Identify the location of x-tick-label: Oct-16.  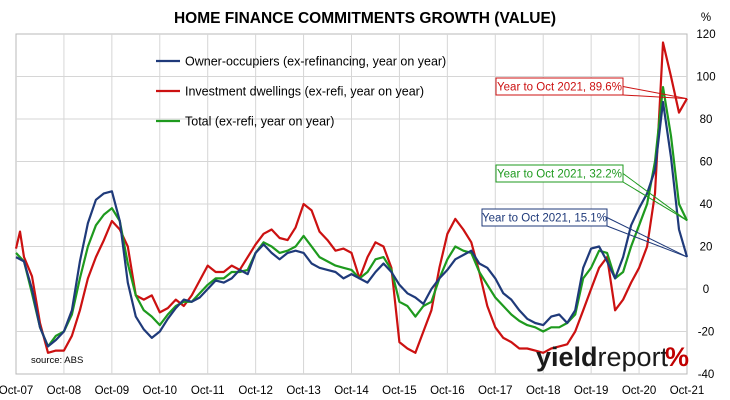
(447, 391).